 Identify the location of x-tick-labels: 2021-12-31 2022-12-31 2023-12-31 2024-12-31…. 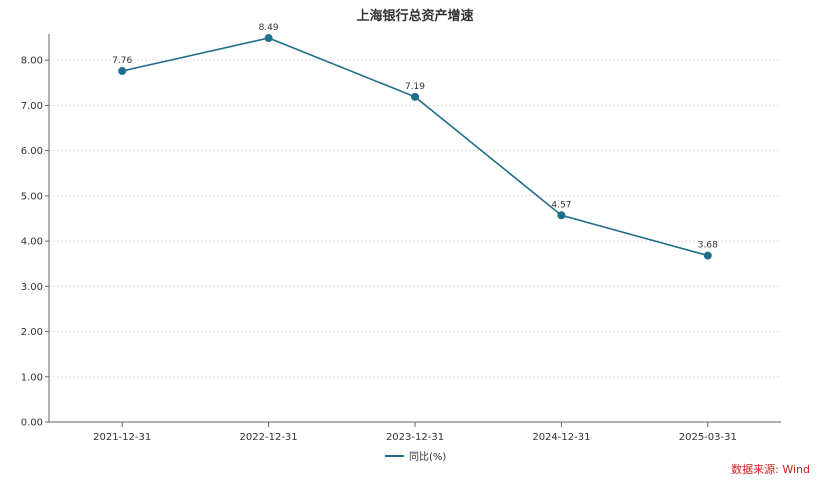
(415, 437).